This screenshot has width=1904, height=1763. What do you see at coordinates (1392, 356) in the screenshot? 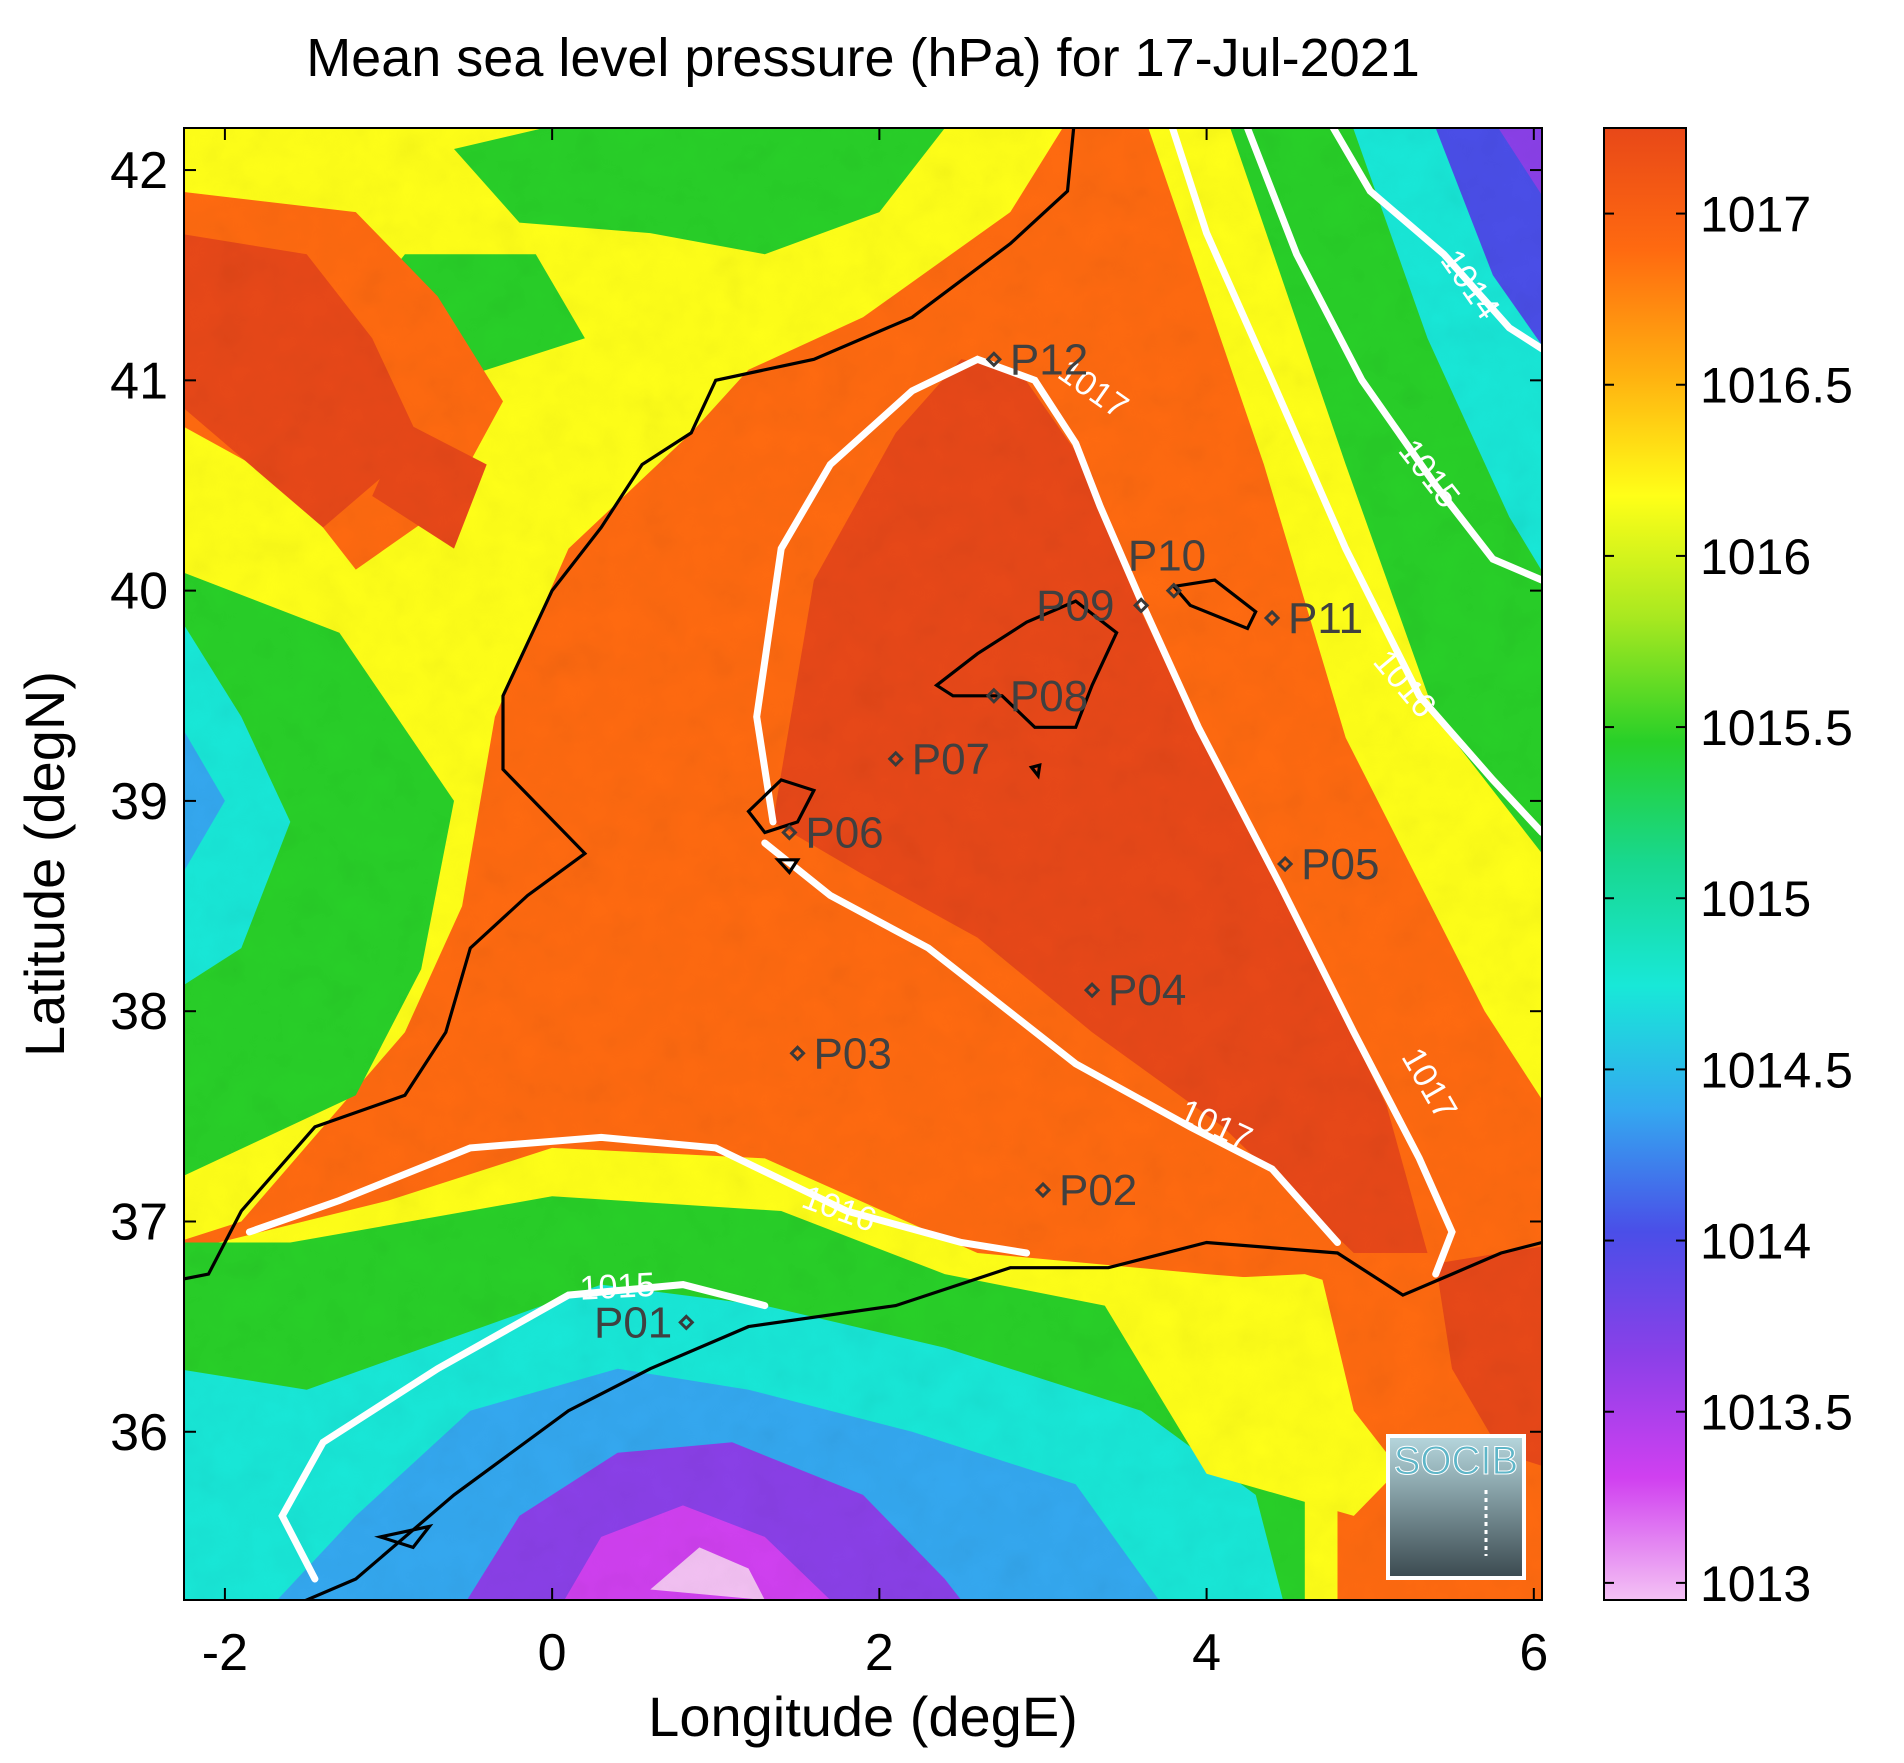
I see `isobar-1015-east` at bounding box center [1392, 356].